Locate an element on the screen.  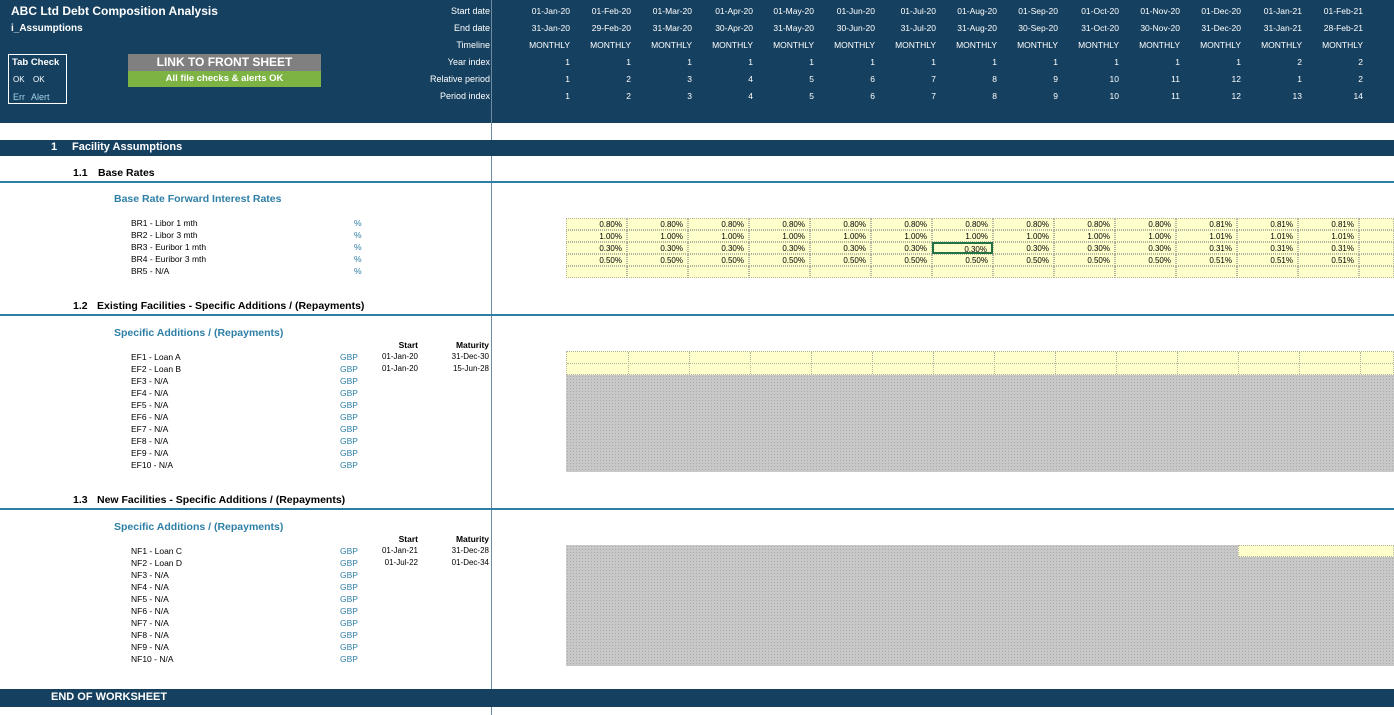
facility-maturity-date: 01-Dec-34 is located at coordinates (470, 562).